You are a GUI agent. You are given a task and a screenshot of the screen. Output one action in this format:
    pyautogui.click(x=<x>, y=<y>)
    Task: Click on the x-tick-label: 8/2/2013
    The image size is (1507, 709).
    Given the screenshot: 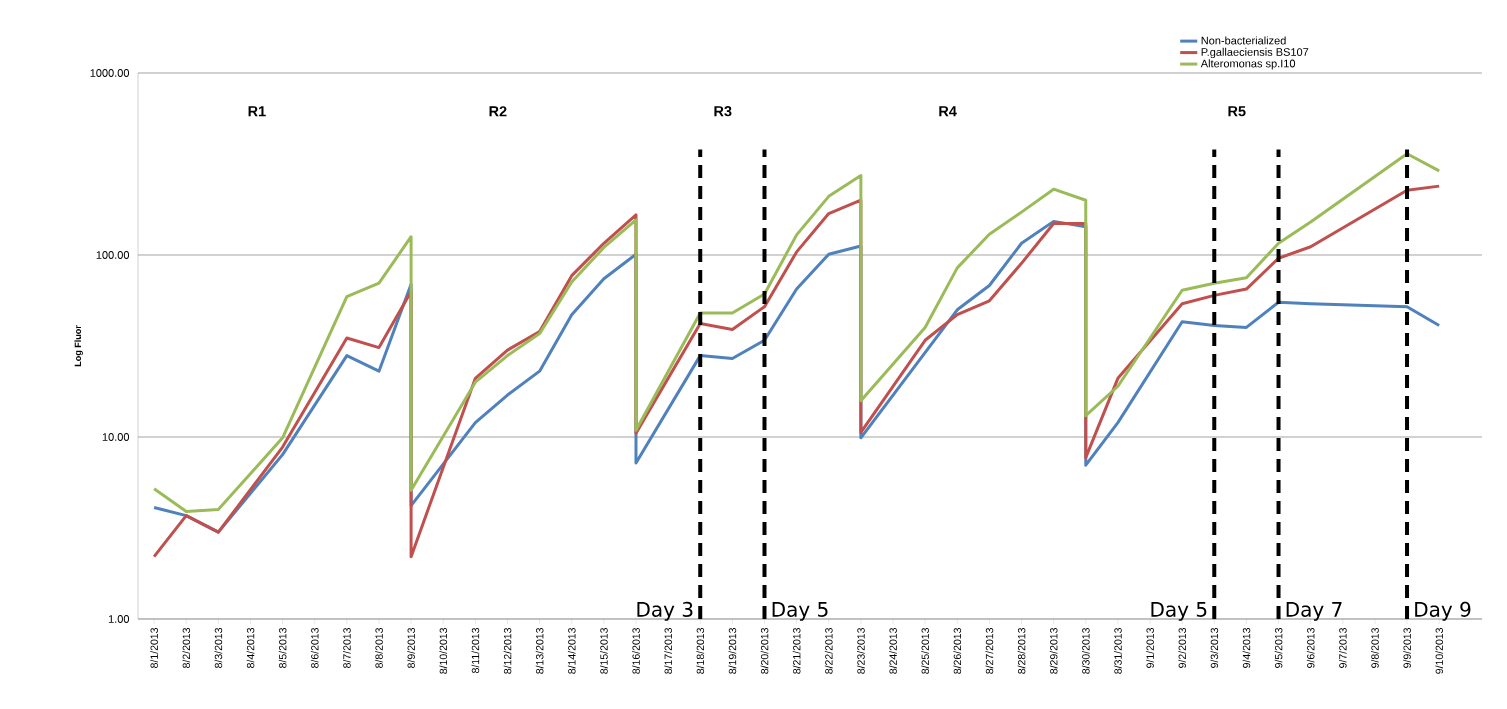 What is the action you would take?
    pyautogui.click(x=186, y=647)
    